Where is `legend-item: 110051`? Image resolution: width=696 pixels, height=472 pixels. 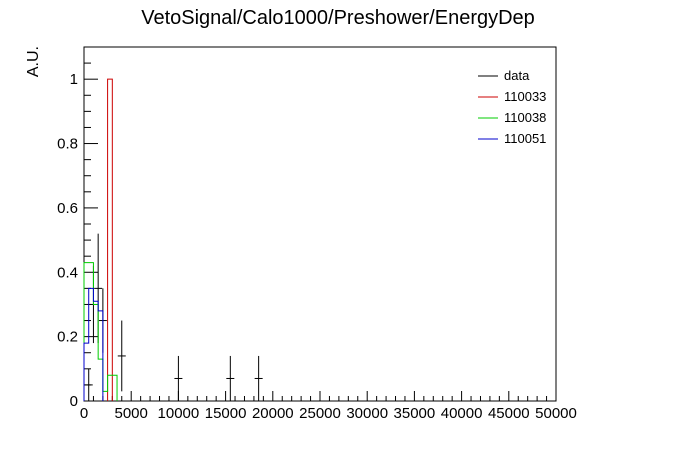 legend-item: 110051 is located at coordinates (512, 138).